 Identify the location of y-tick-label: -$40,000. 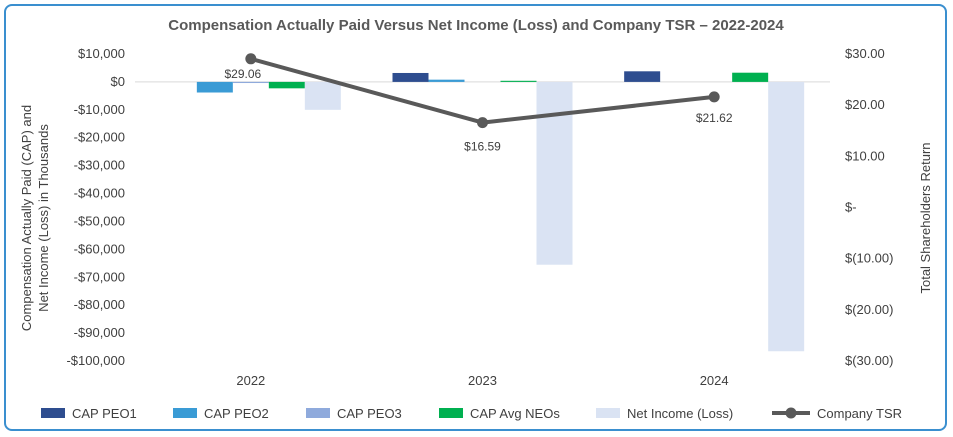
(99, 193).